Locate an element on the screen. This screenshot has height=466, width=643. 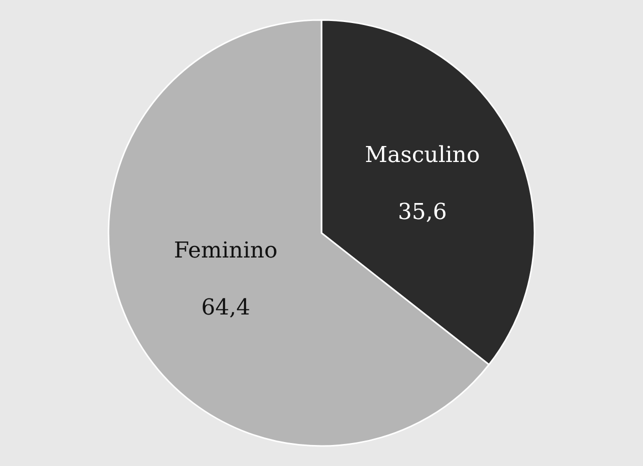
slice-label: Feminino is located at coordinates (226, 251).